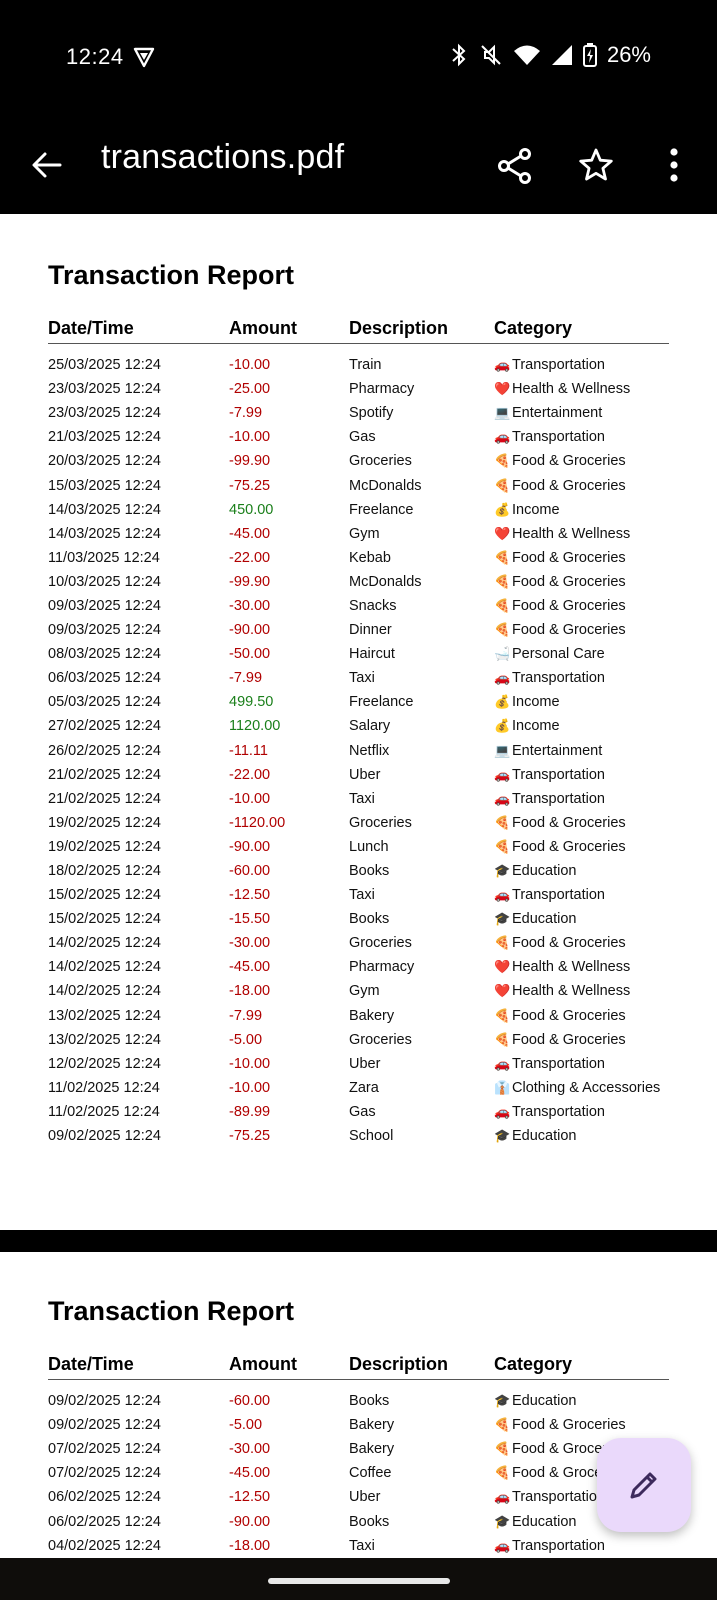 This screenshot has width=717, height=1600. Describe the element at coordinates (250, 533) in the screenshot. I see `cell-amount: -45.00` at that location.